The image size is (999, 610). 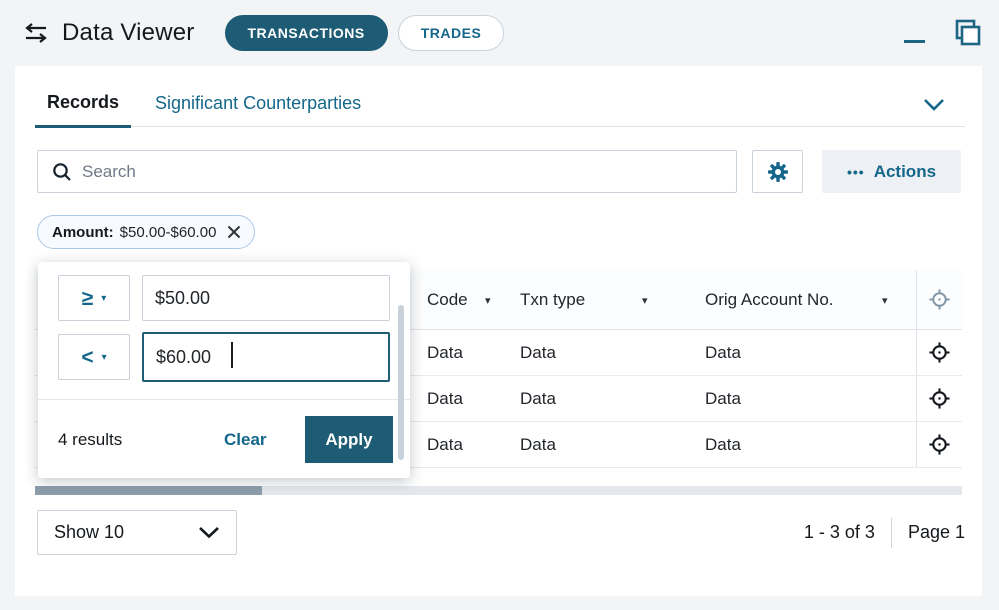 I want to click on text-cursor, so click(x=232, y=355).